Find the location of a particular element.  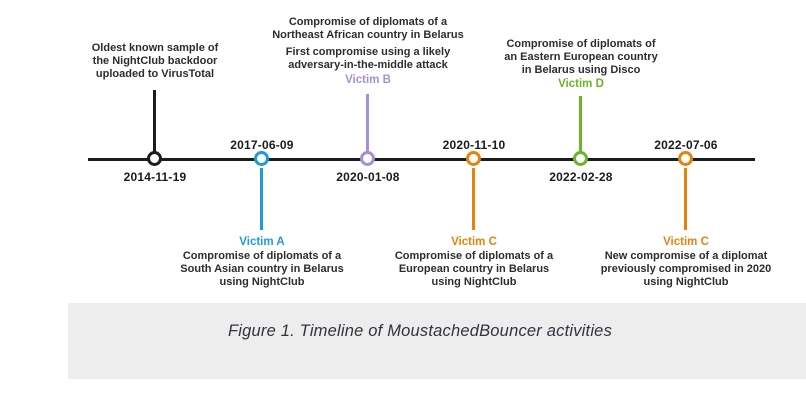

description-line: New compromise of a diplomat is located at coordinates (686, 256).